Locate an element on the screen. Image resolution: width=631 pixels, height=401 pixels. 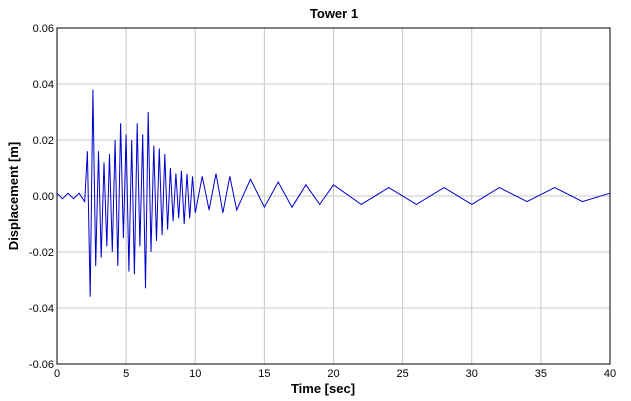
y-tick-label: 0.06 is located at coordinates (43, 29).